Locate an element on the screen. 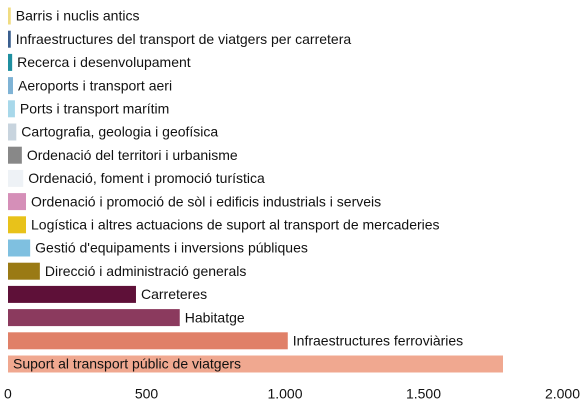 The width and height of the screenshot is (583, 404). bar-label: Barris i nuclis antics is located at coordinates (78, 16).